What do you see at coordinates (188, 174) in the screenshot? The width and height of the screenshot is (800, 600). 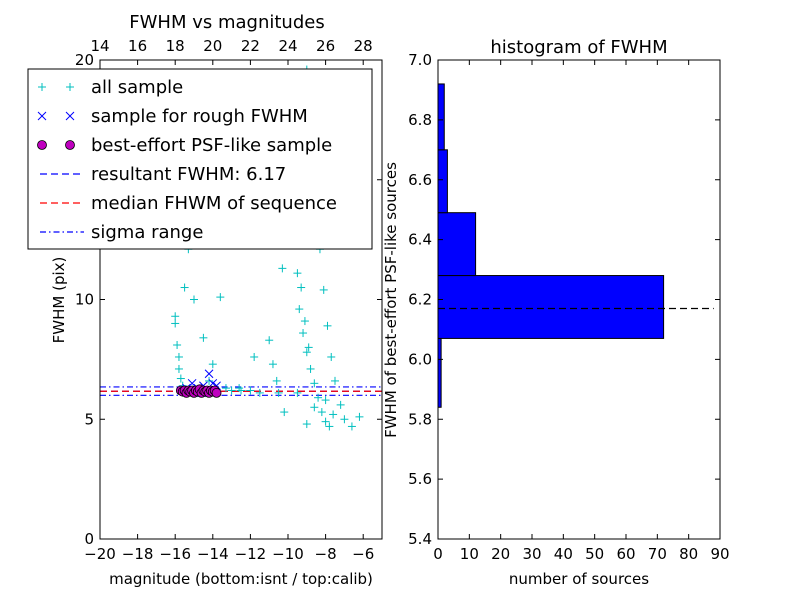 I see `legend-label: resultant FWHM: 6.17` at bounding box center [188, 174].